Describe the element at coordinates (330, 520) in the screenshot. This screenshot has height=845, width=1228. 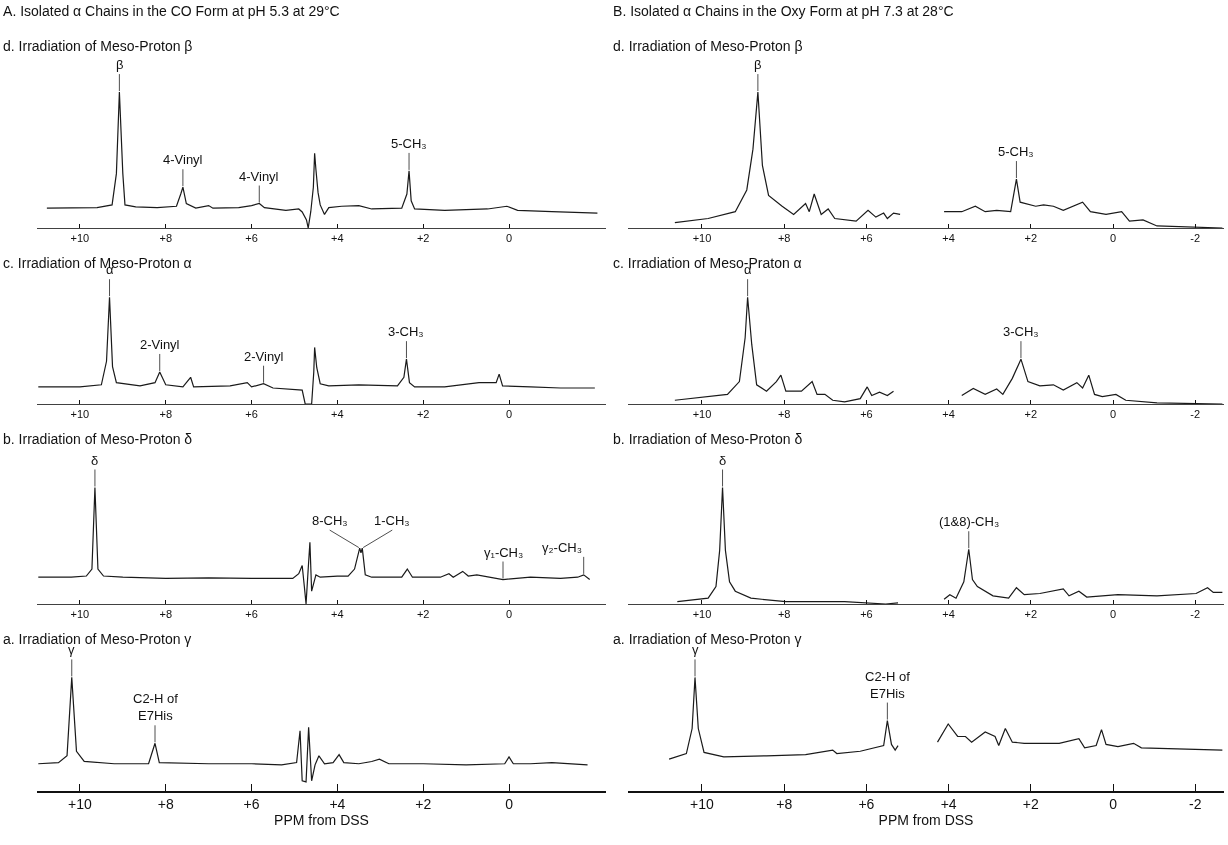
I see `annotation: 8-CH₃` at that location.